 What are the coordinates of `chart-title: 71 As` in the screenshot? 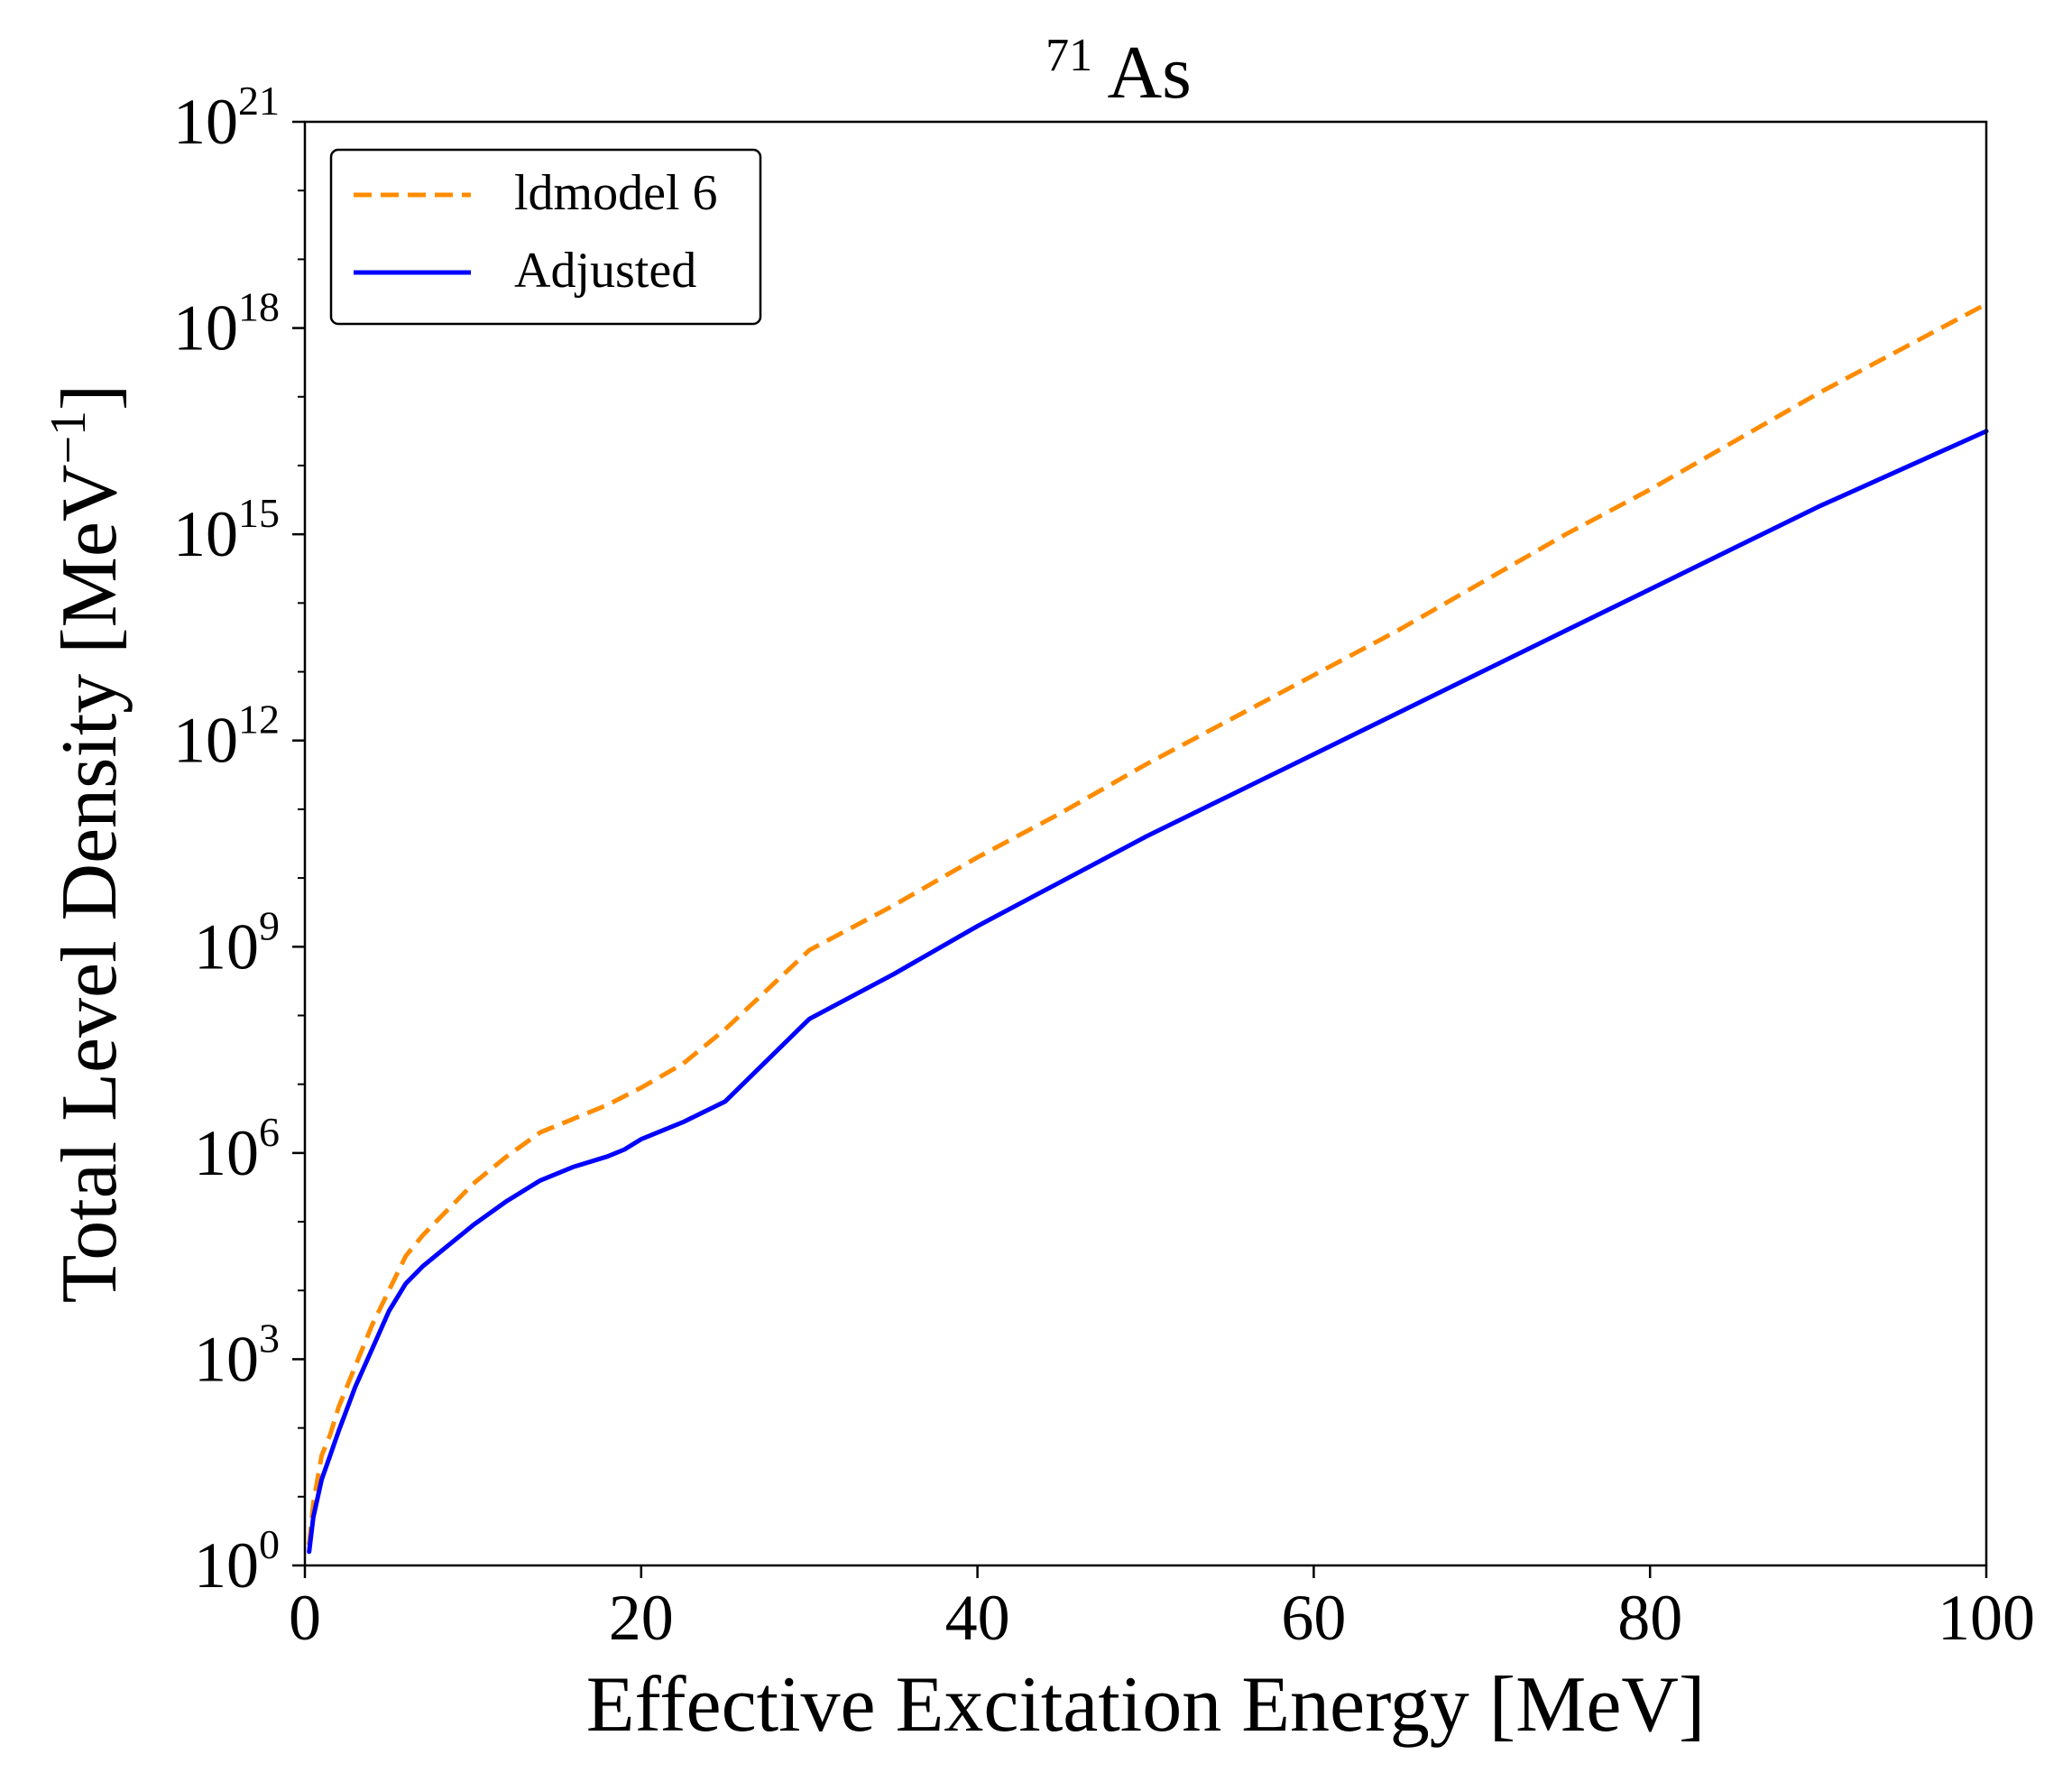 It's located at (1119, 59).